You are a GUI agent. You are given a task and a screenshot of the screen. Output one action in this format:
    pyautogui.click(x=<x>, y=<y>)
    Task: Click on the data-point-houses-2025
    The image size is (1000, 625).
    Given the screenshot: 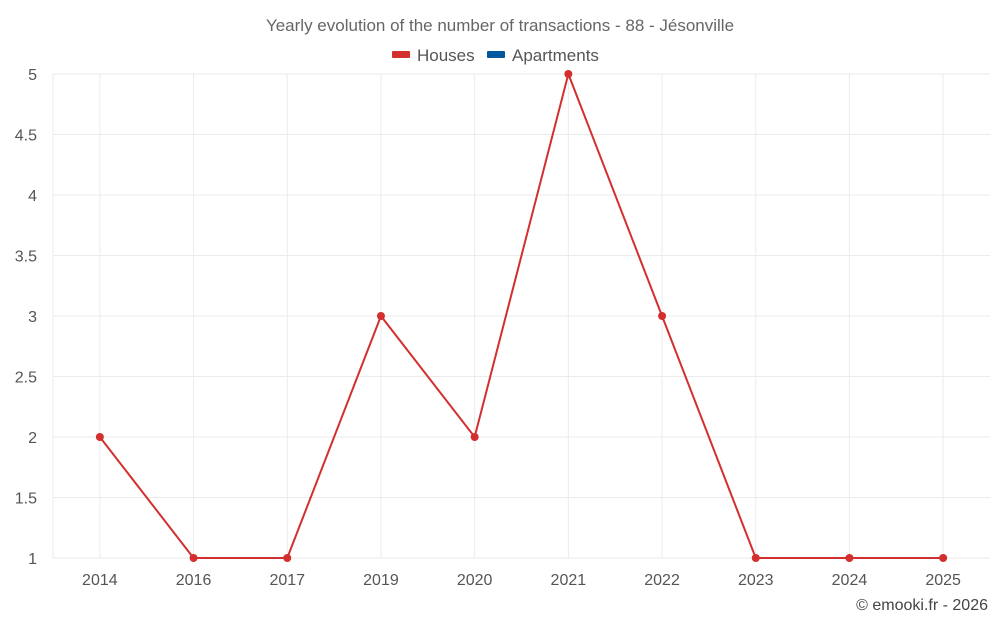 What is the action you would take?
    pyautogui.click(x=943, y=558)
    